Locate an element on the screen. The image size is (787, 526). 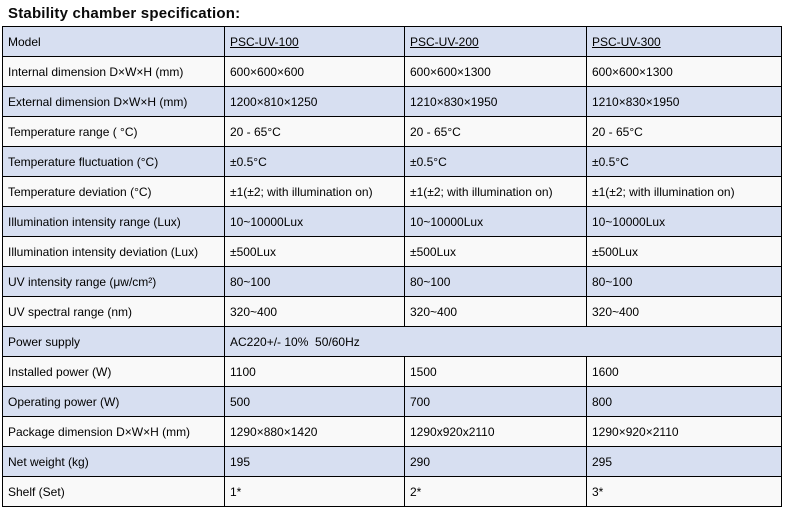
spec-value: 1600 is located at coordinates (684, 371).